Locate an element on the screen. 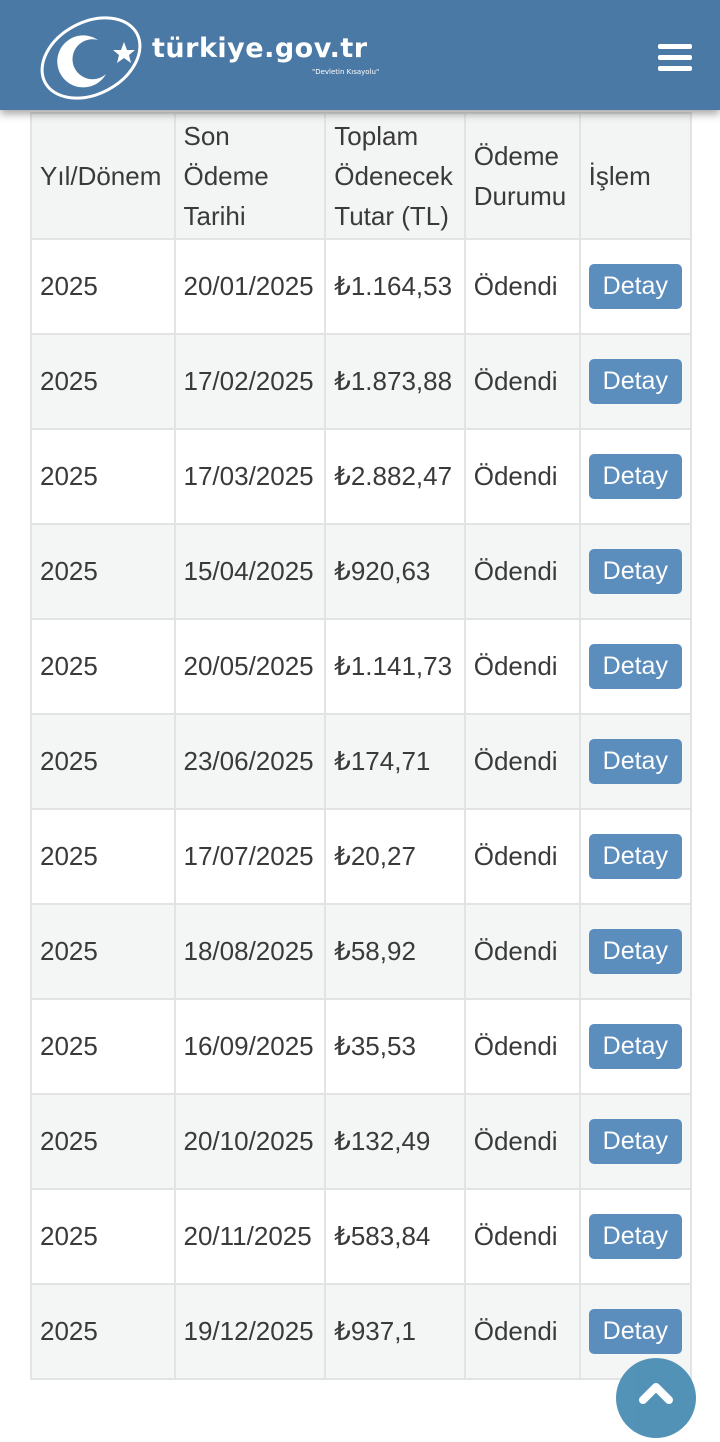  hamburger-menu-button is located at coordinates (675, 57).